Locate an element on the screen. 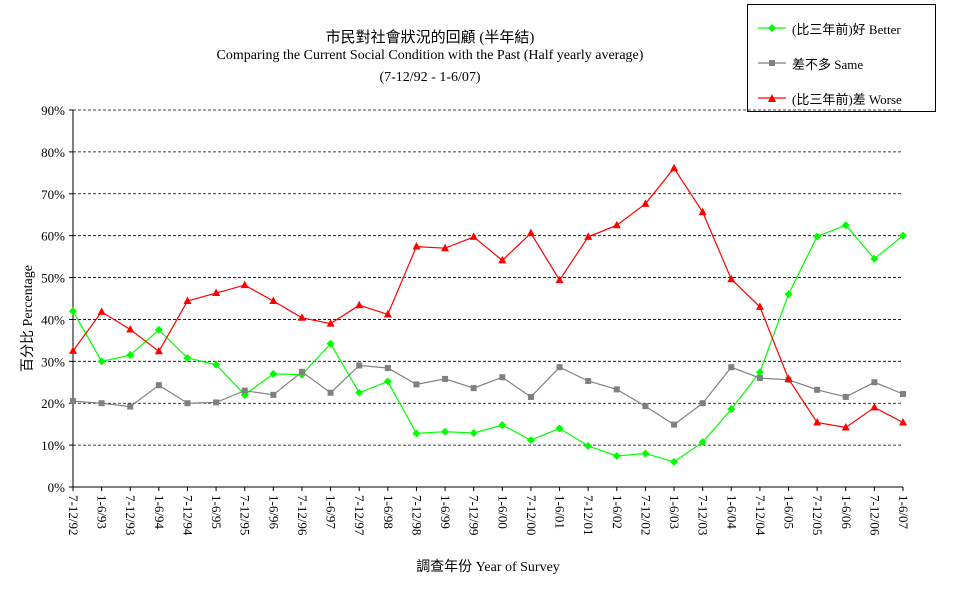 Image resolution: width=975 pixels, height=599 pixels. chart-legend: (比三年前)好 Better 差不多 Same (比三年前)差 Worse is located at coordinates (841, 58).